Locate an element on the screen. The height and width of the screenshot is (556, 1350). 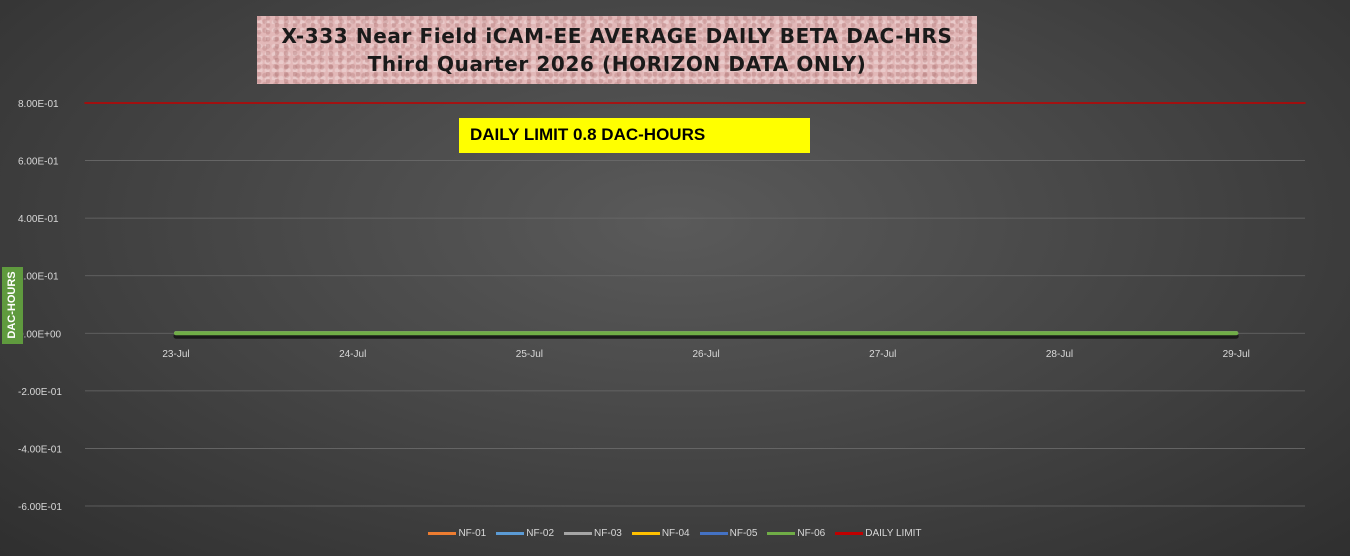
legend-label: NF-02 is located at coordinates (540, 533).